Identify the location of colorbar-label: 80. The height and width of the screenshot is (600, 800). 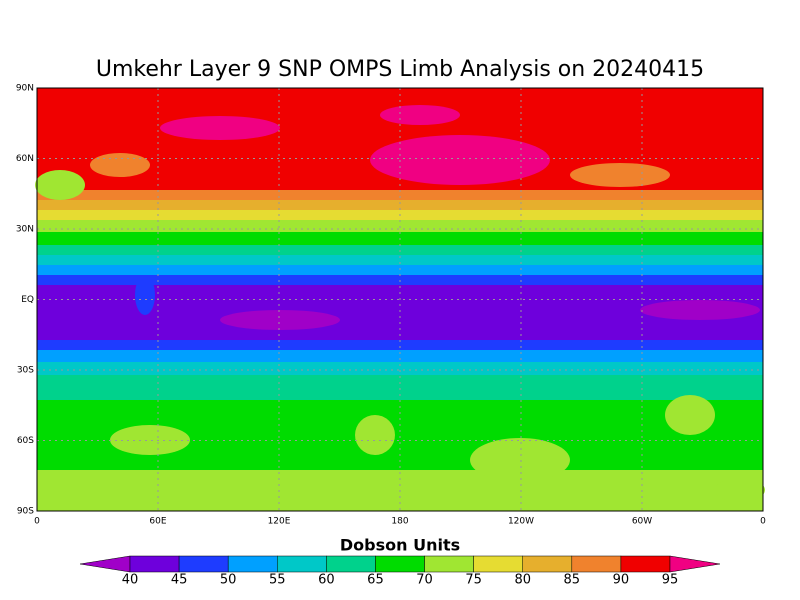
(522, 580).